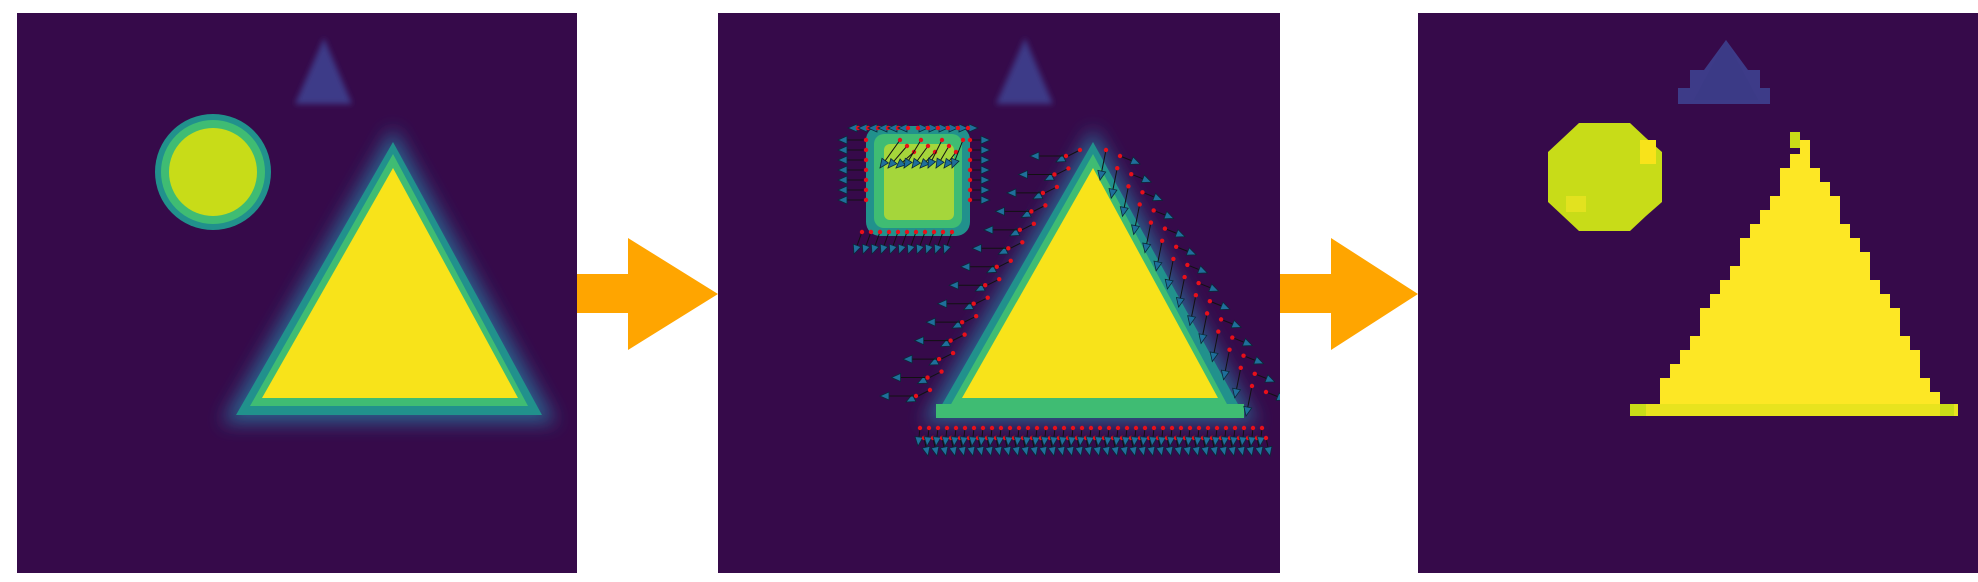 This screenshot has height=582, width=1978. What do you see at coordinates (389, 275) in the screenshot?
I see `blurred-triangle-shape` at bounding box center [389, 275].